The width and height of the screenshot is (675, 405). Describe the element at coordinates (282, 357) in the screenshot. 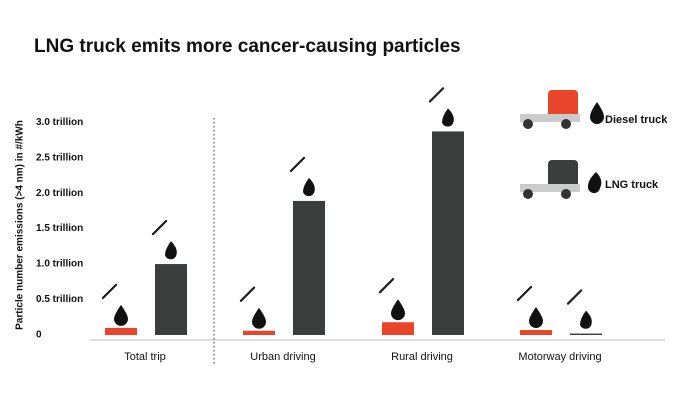

I see `x-tick-label: Urban driving` at that location.